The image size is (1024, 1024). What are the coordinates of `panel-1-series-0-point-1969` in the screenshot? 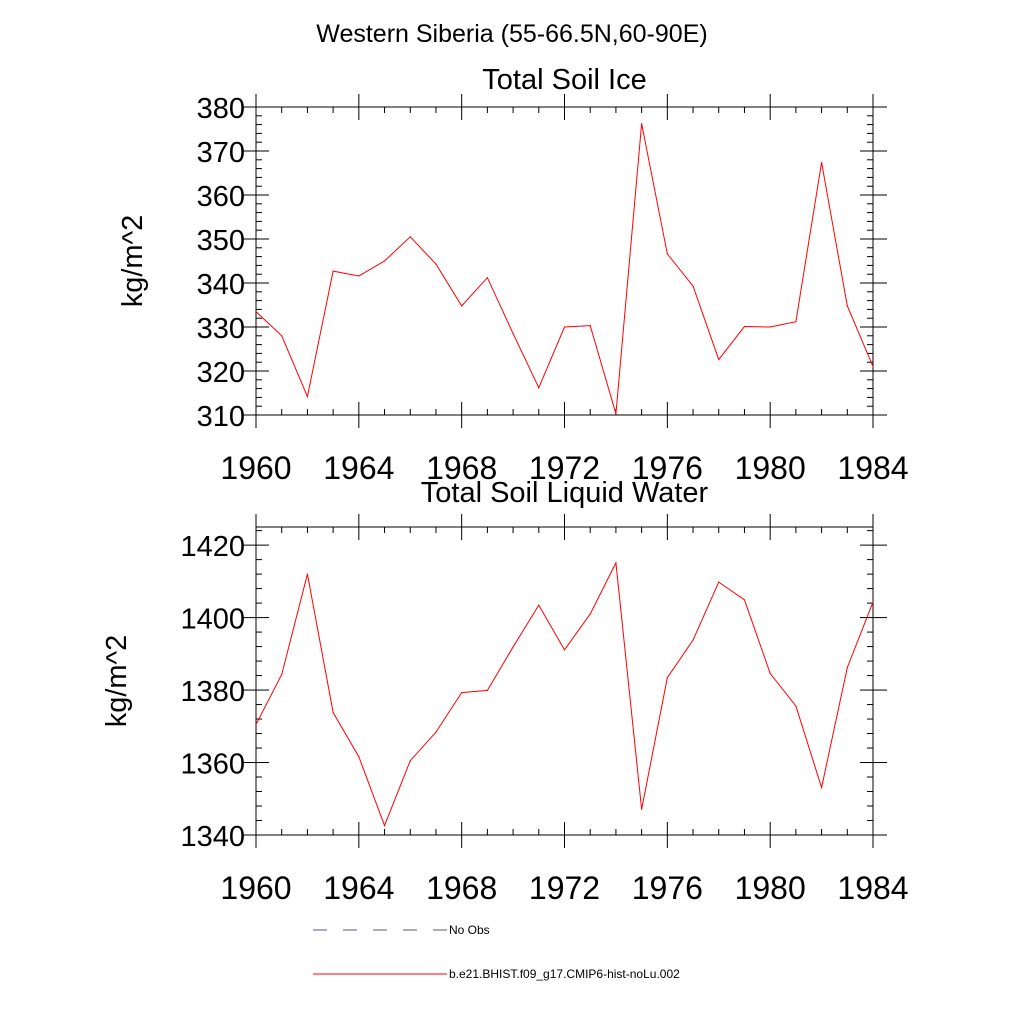 It's located at (487, 690).